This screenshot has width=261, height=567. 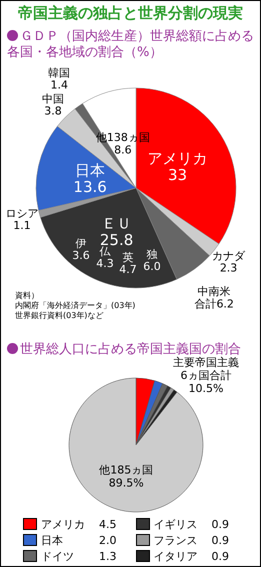 What do you see at coordinates (130, 13) in the screenshot?
I see `chart-title: 帝国主義の独占と世界分割の現実` at bounding box center [130, 13].